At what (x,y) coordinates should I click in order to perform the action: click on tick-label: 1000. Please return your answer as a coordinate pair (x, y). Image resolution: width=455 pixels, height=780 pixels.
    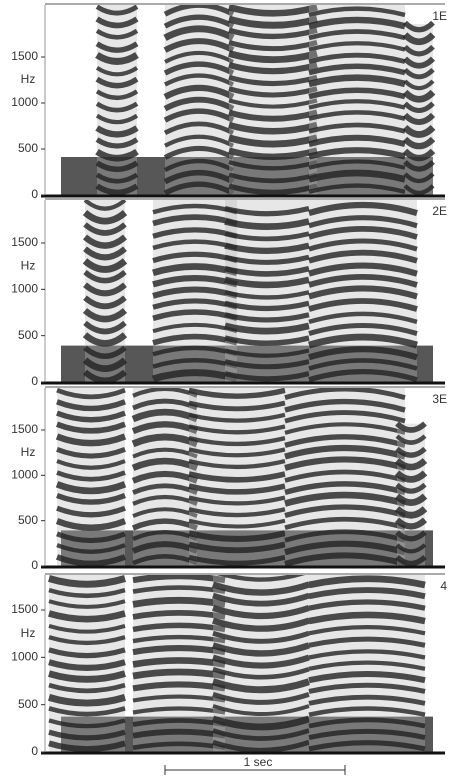
    Looking at the image, I should click on (24, 289).